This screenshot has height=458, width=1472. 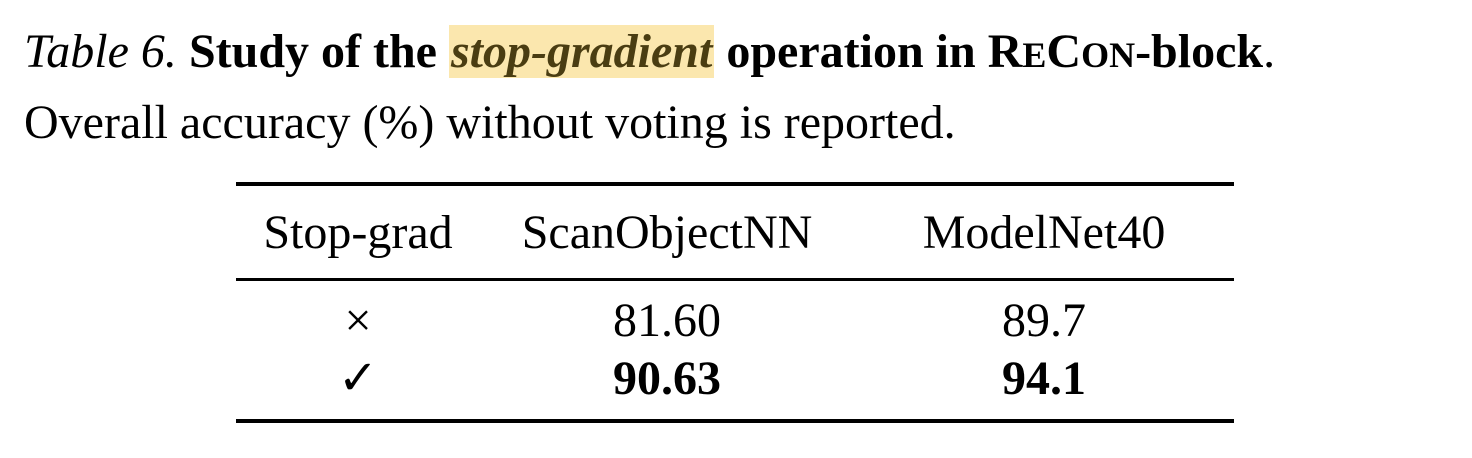 What do you see at coordinates (358, 320) in the screenshot?
I see `stop-grad-cross-mark: ×` at bounding box center [358, 320].